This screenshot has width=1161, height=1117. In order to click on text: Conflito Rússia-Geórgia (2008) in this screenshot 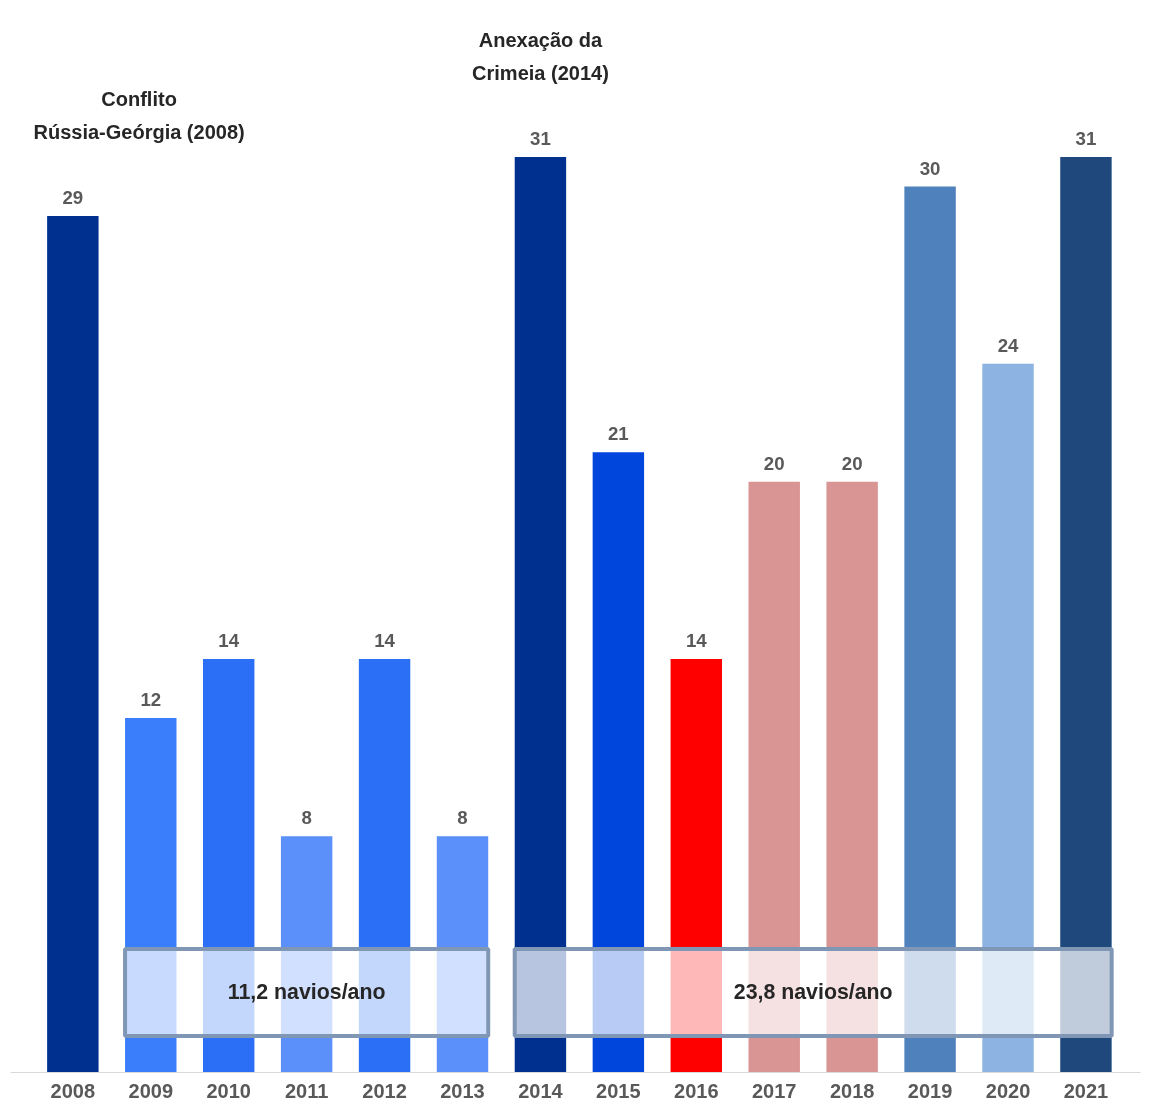, I will do `click(139, 115)`.